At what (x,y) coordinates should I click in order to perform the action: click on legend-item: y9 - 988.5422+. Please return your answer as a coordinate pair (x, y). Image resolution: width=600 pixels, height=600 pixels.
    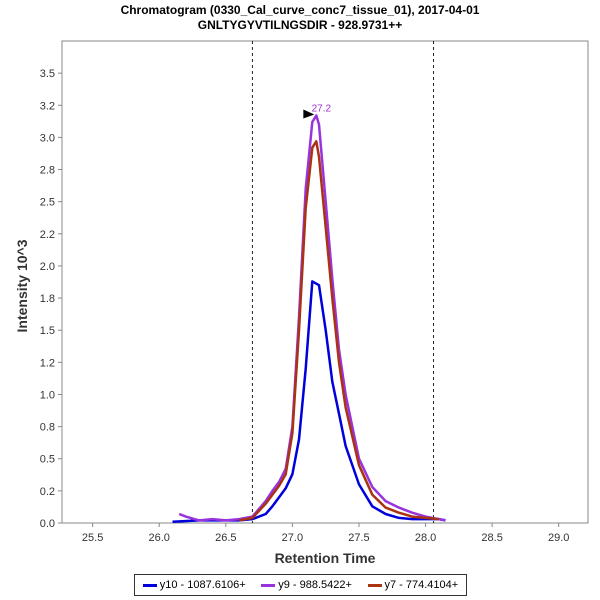
    Looking at the image, I should click on (306, 585).